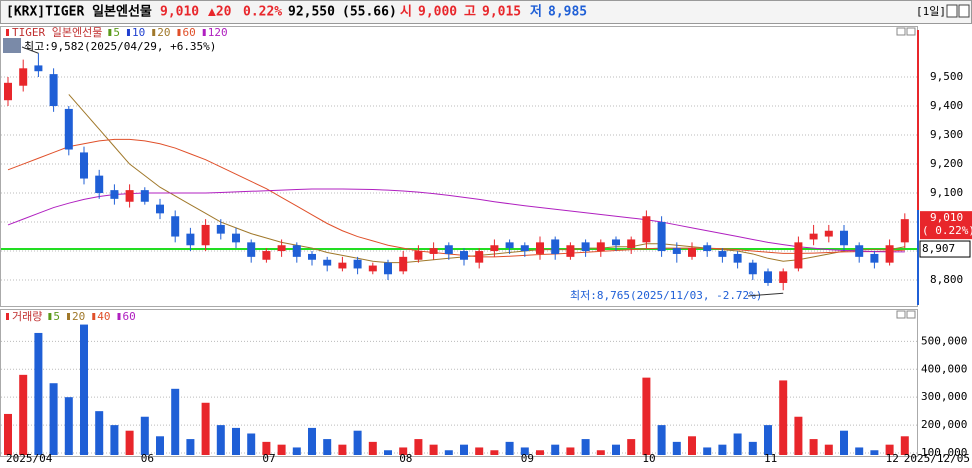  Describe the element at coordinates (311, 12) in the screenshot. I see `volume: 92,550` at that location.